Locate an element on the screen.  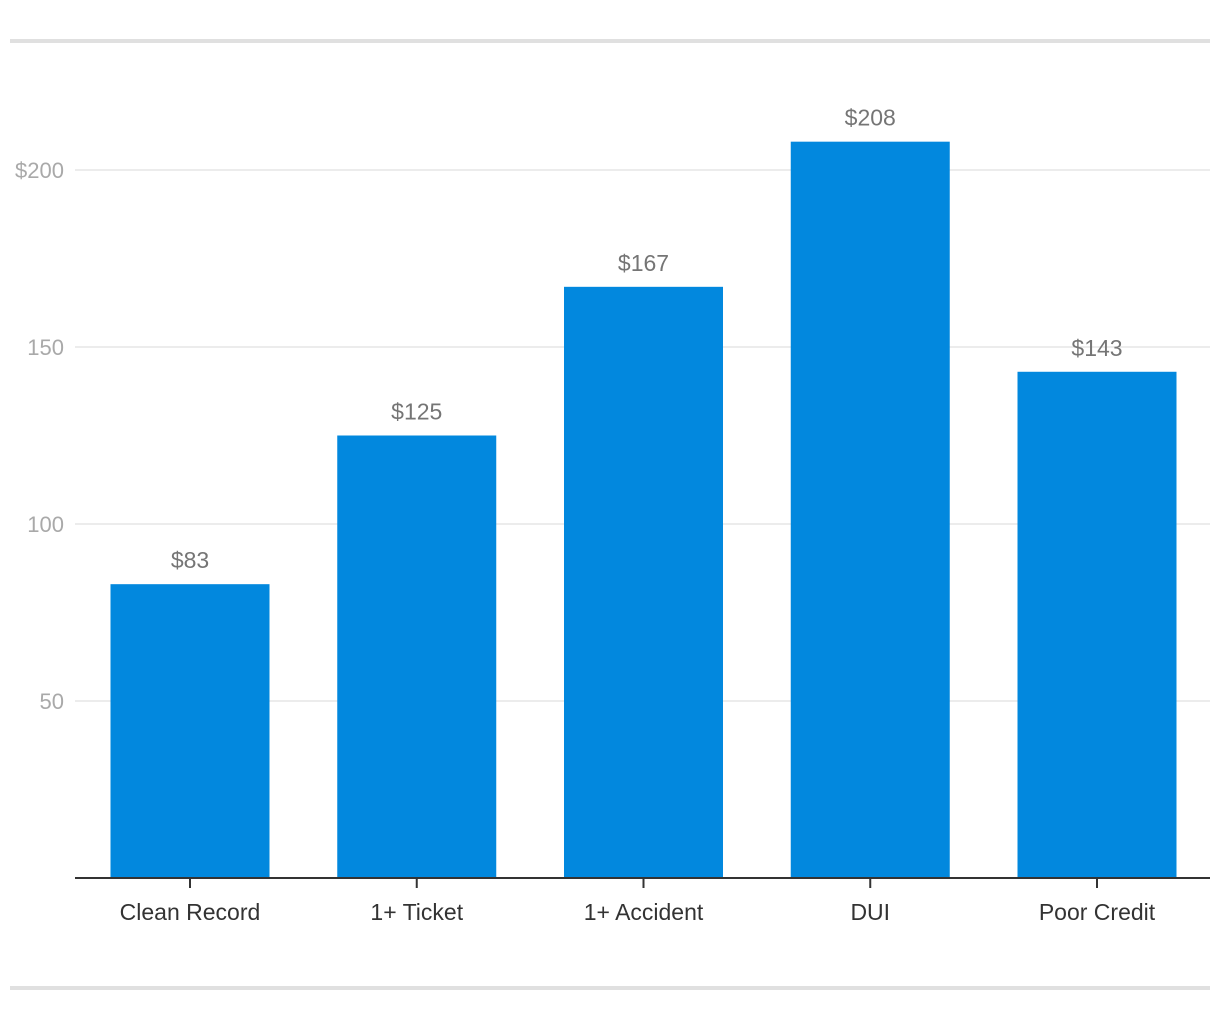
bottom-frame-rule is located at coordinates (610, 988).